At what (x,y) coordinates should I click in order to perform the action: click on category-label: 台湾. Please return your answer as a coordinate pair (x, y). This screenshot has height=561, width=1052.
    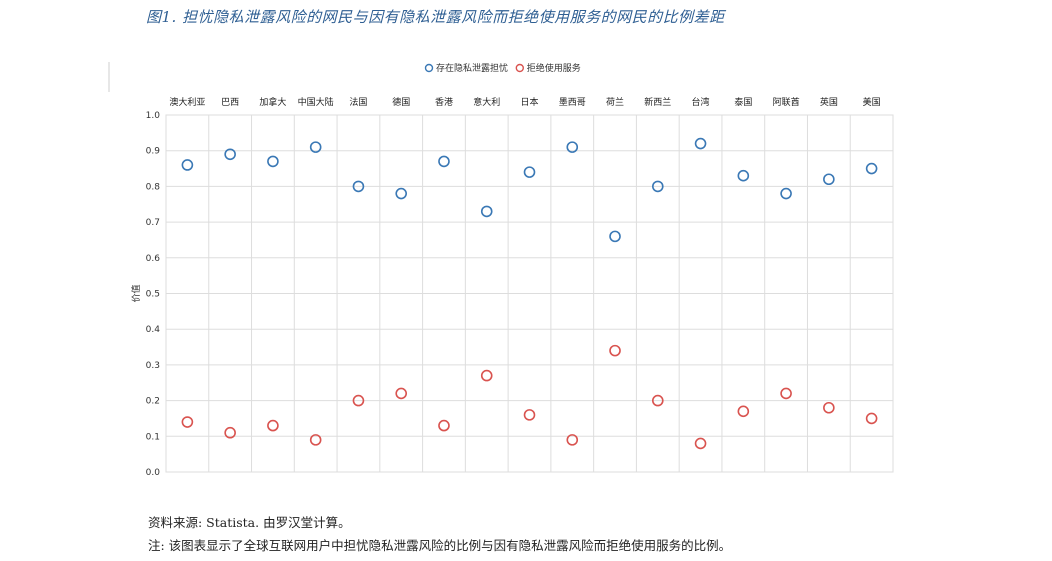
    Looking at the image, I should click on (701, 102).